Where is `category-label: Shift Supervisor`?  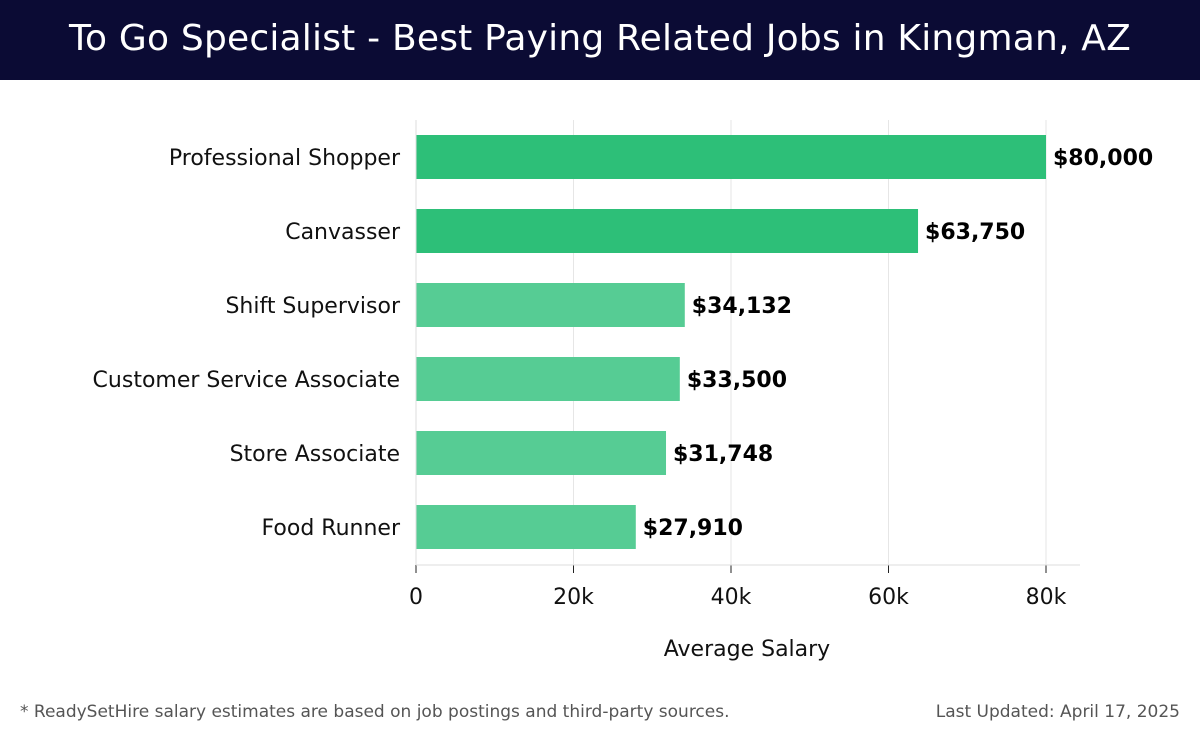
category-label: Shift Supervisor is located at coordinates (313, 306).